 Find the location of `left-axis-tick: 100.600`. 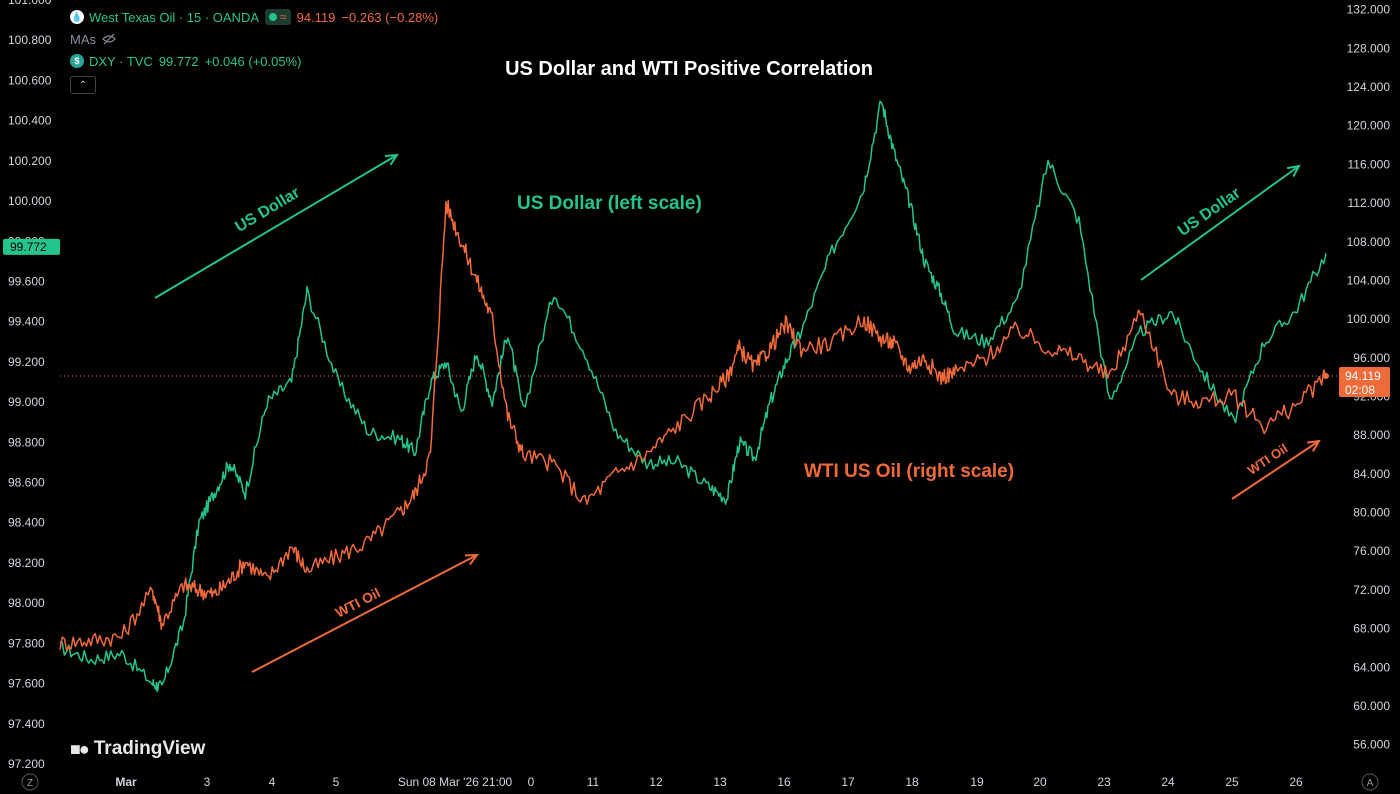

left-axis-tick: 100.600 is located at coordinates (30, 80).